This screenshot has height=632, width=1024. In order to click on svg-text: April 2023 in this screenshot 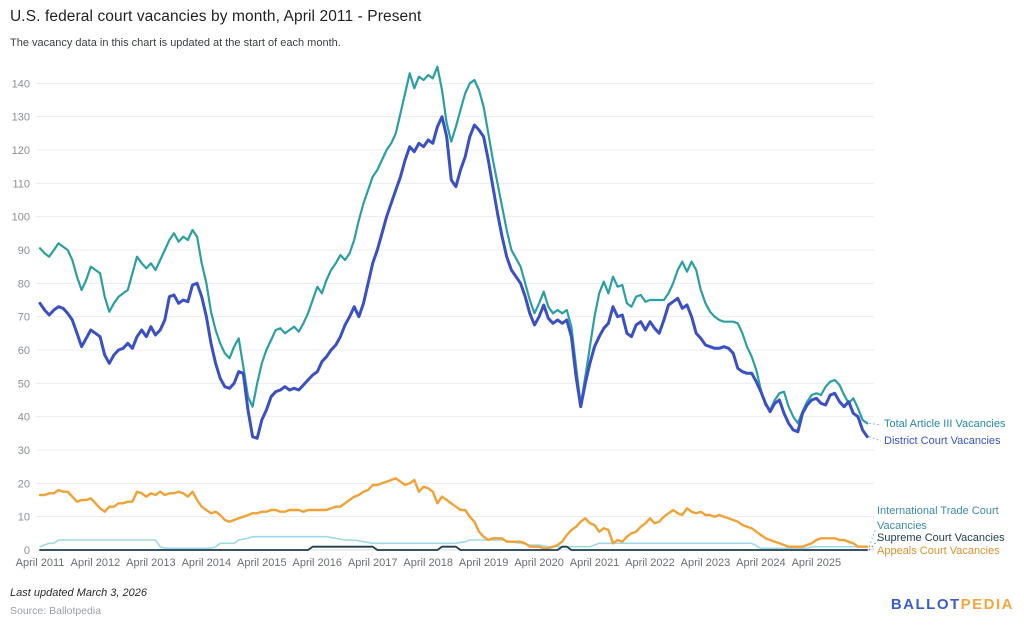, I will do `click(706, 563)`.